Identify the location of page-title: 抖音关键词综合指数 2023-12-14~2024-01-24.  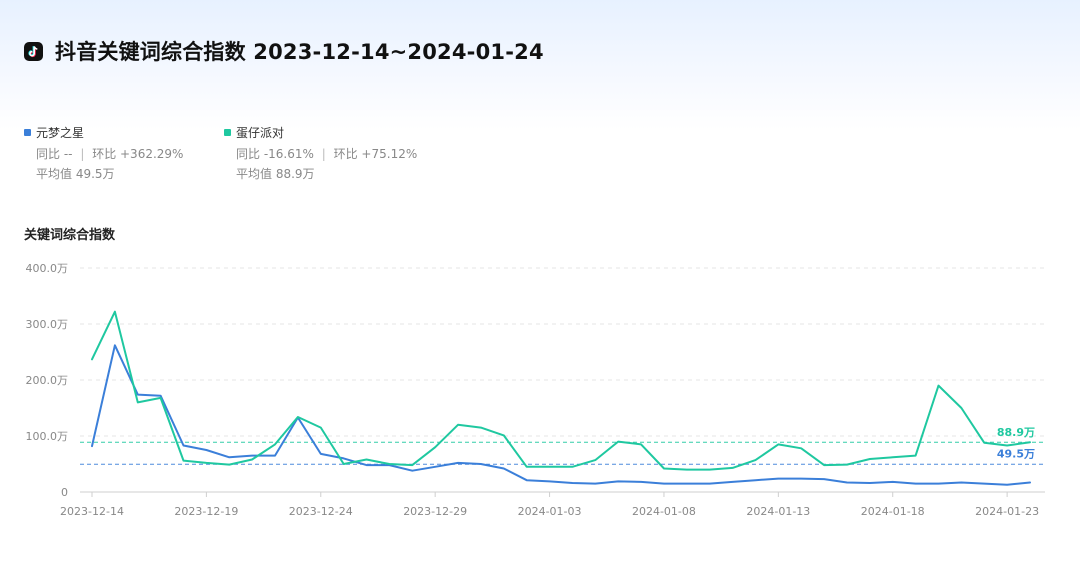
(299, 52).